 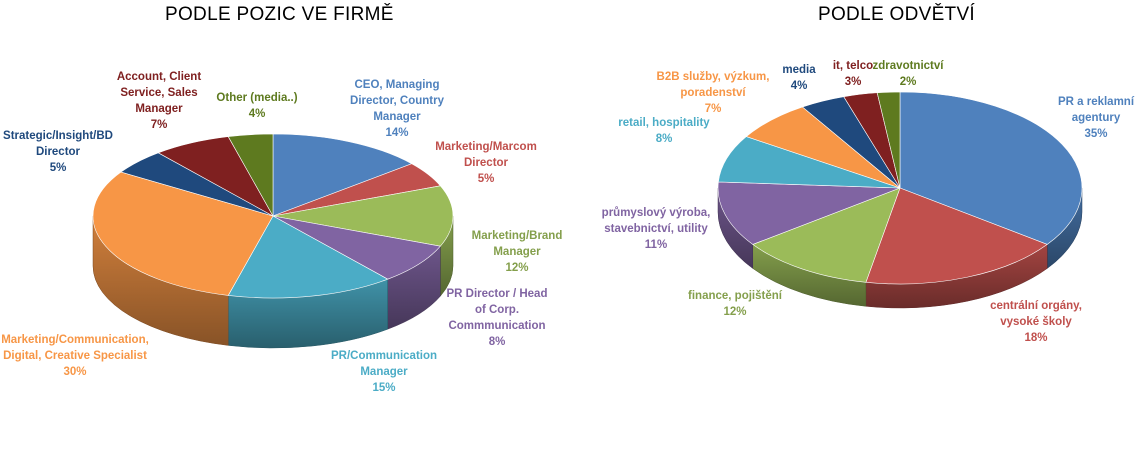 What do you see at coordinates (342, 175) in the screenshot?
I see `slice-positions-ceo-managing` at bounding box center [342, 175].